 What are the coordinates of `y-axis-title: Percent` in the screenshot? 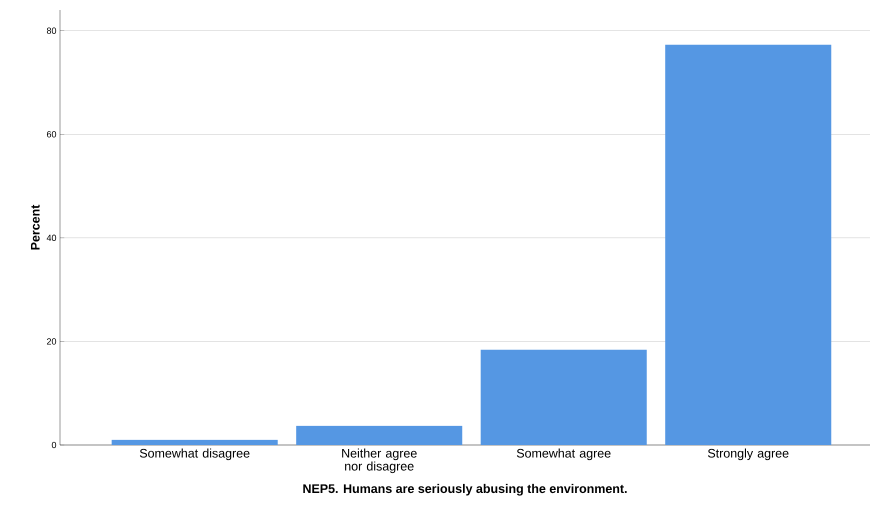 It's located at (35, 227).